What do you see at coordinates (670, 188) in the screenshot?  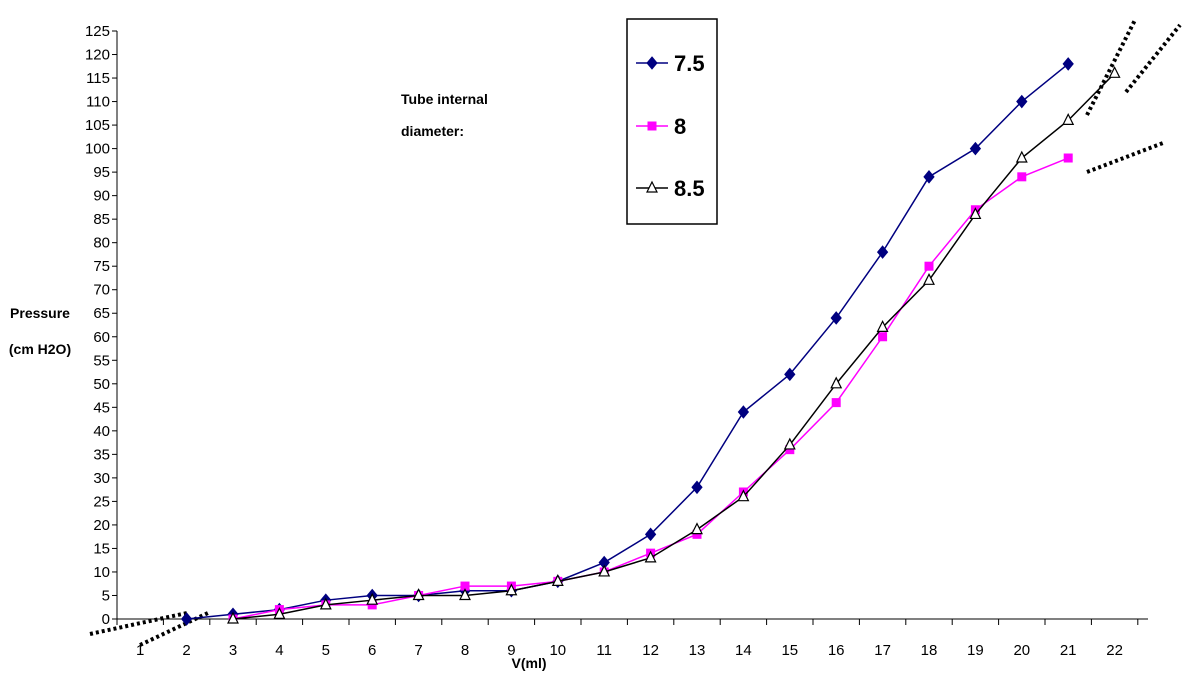 I see `legend-item: 8.5` at bounding box center [670, 188].